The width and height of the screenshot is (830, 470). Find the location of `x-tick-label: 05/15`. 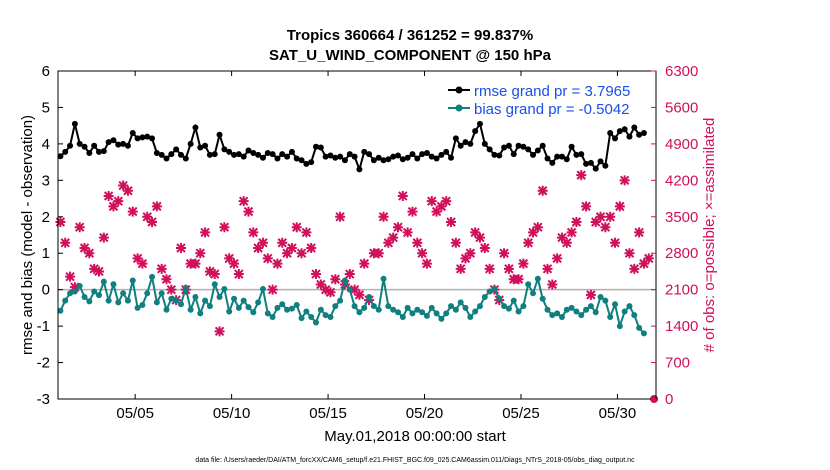

x-tick-label: 05/15 is located at coordinates (328, 413).